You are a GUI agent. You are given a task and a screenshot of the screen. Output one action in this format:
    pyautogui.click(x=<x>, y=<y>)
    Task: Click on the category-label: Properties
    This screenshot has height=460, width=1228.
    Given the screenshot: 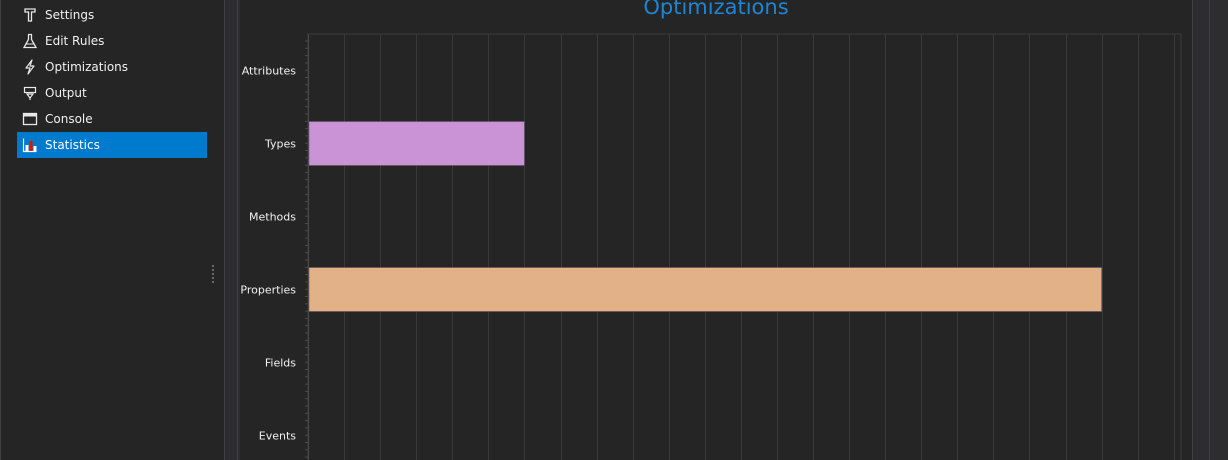 What is the action you would take?
    pyautogui.click(x=268, y=290)
    